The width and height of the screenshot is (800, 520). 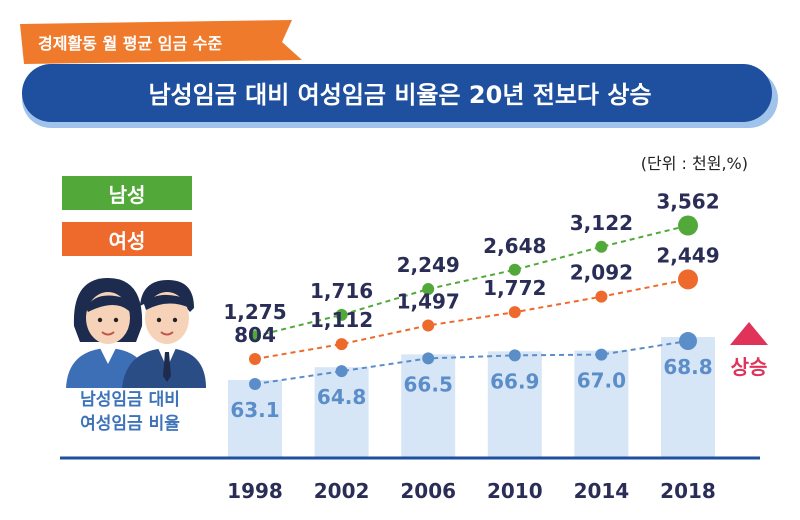 I want to click on section-tag: 경제활동 월 평균 임금 수준, so click(x=161, y=42).